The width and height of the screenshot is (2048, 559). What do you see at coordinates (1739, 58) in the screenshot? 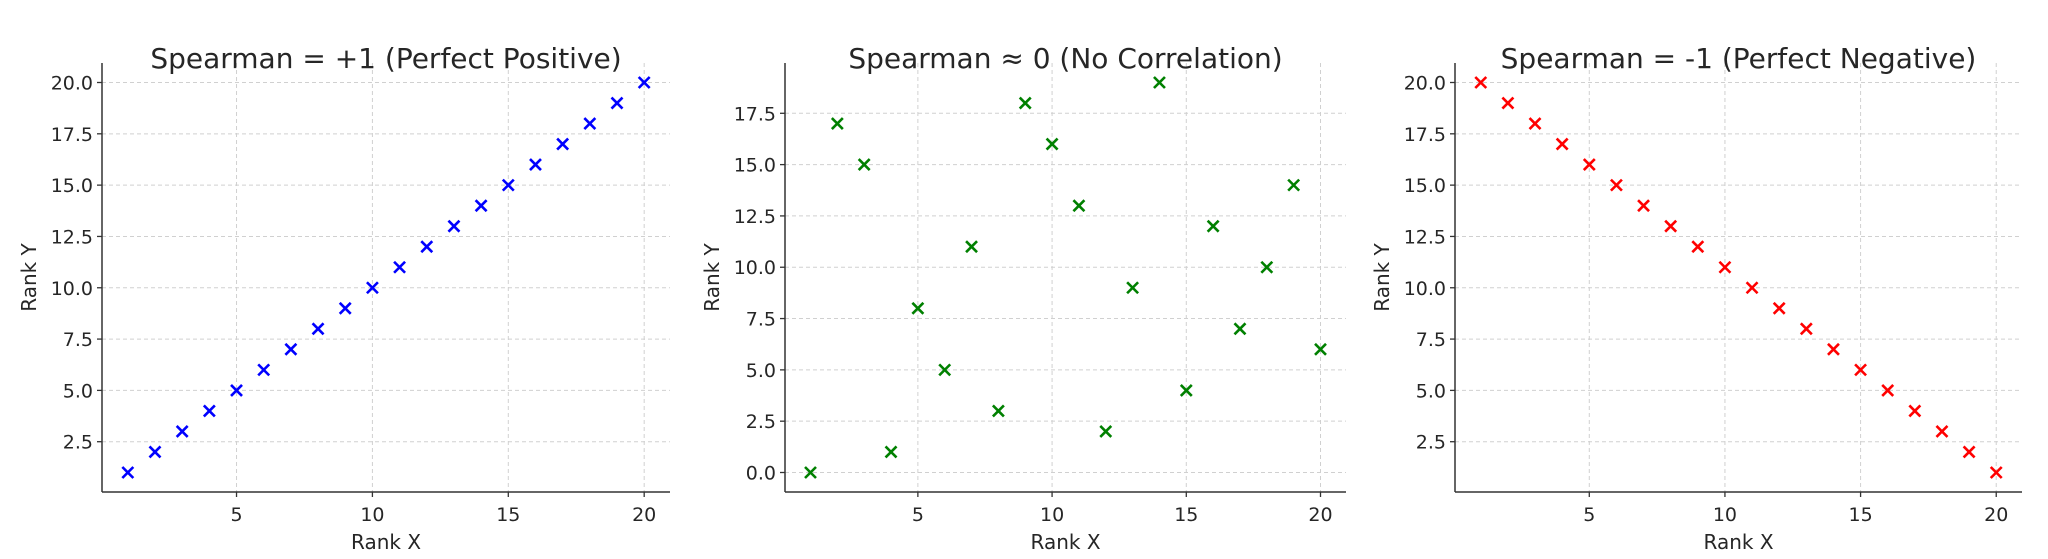
I see `chart-title: Spearman = -1 (Perfect Negative)` at bounding box center [1739, 58].